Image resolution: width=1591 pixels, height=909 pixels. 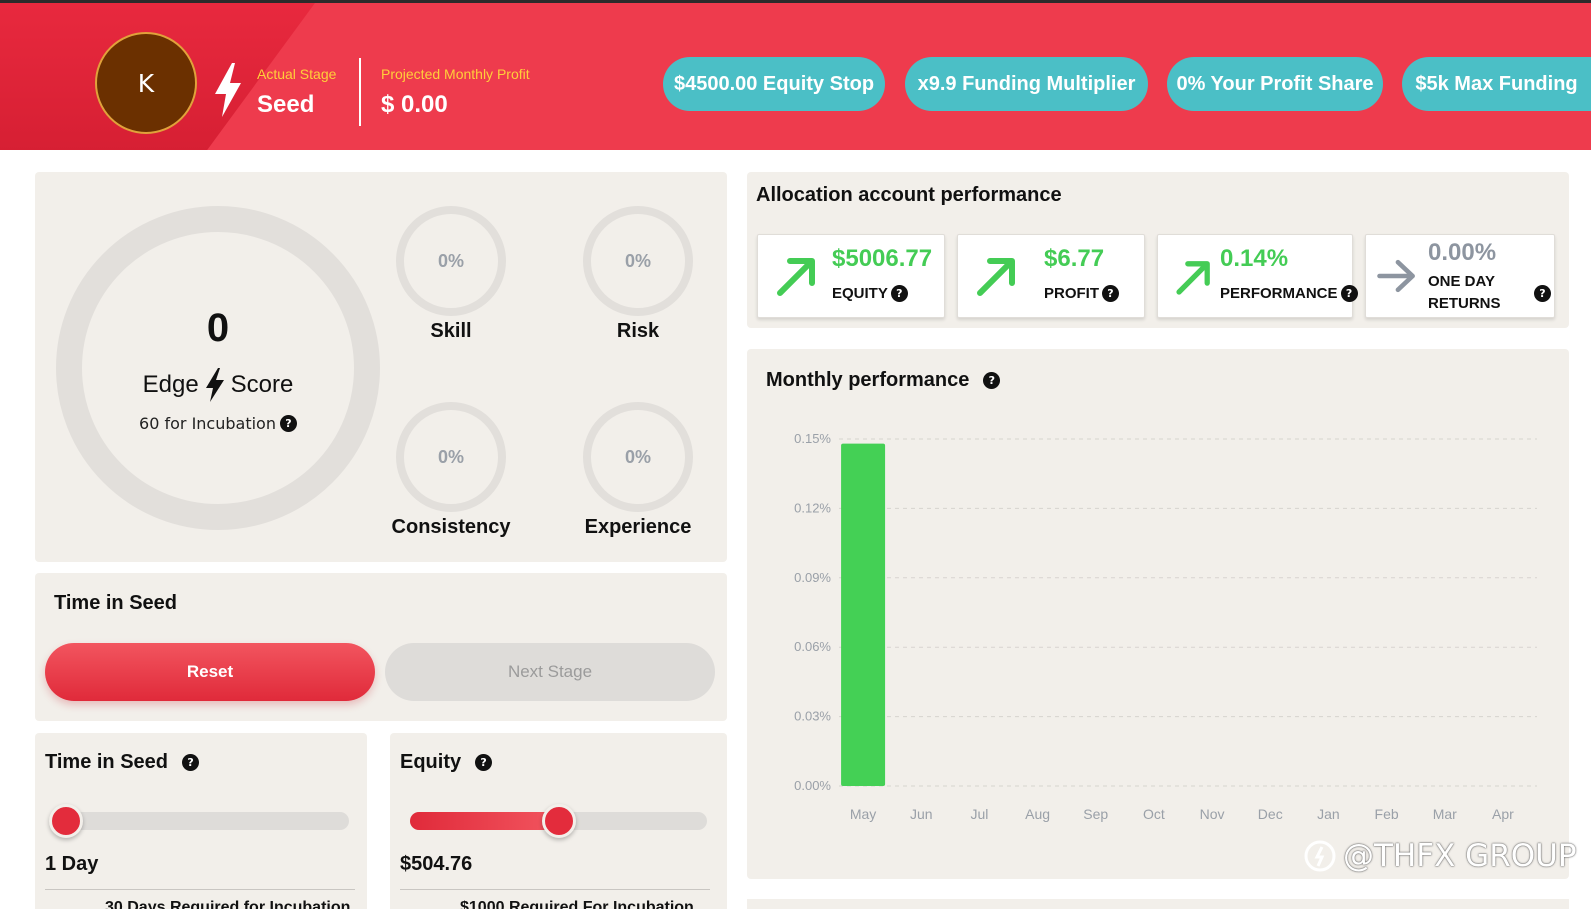 What do you see at coordinates (909, 195) in the screenshot?
I see `allocation-title: Allocation account performance` at bounding box center [909, 195].